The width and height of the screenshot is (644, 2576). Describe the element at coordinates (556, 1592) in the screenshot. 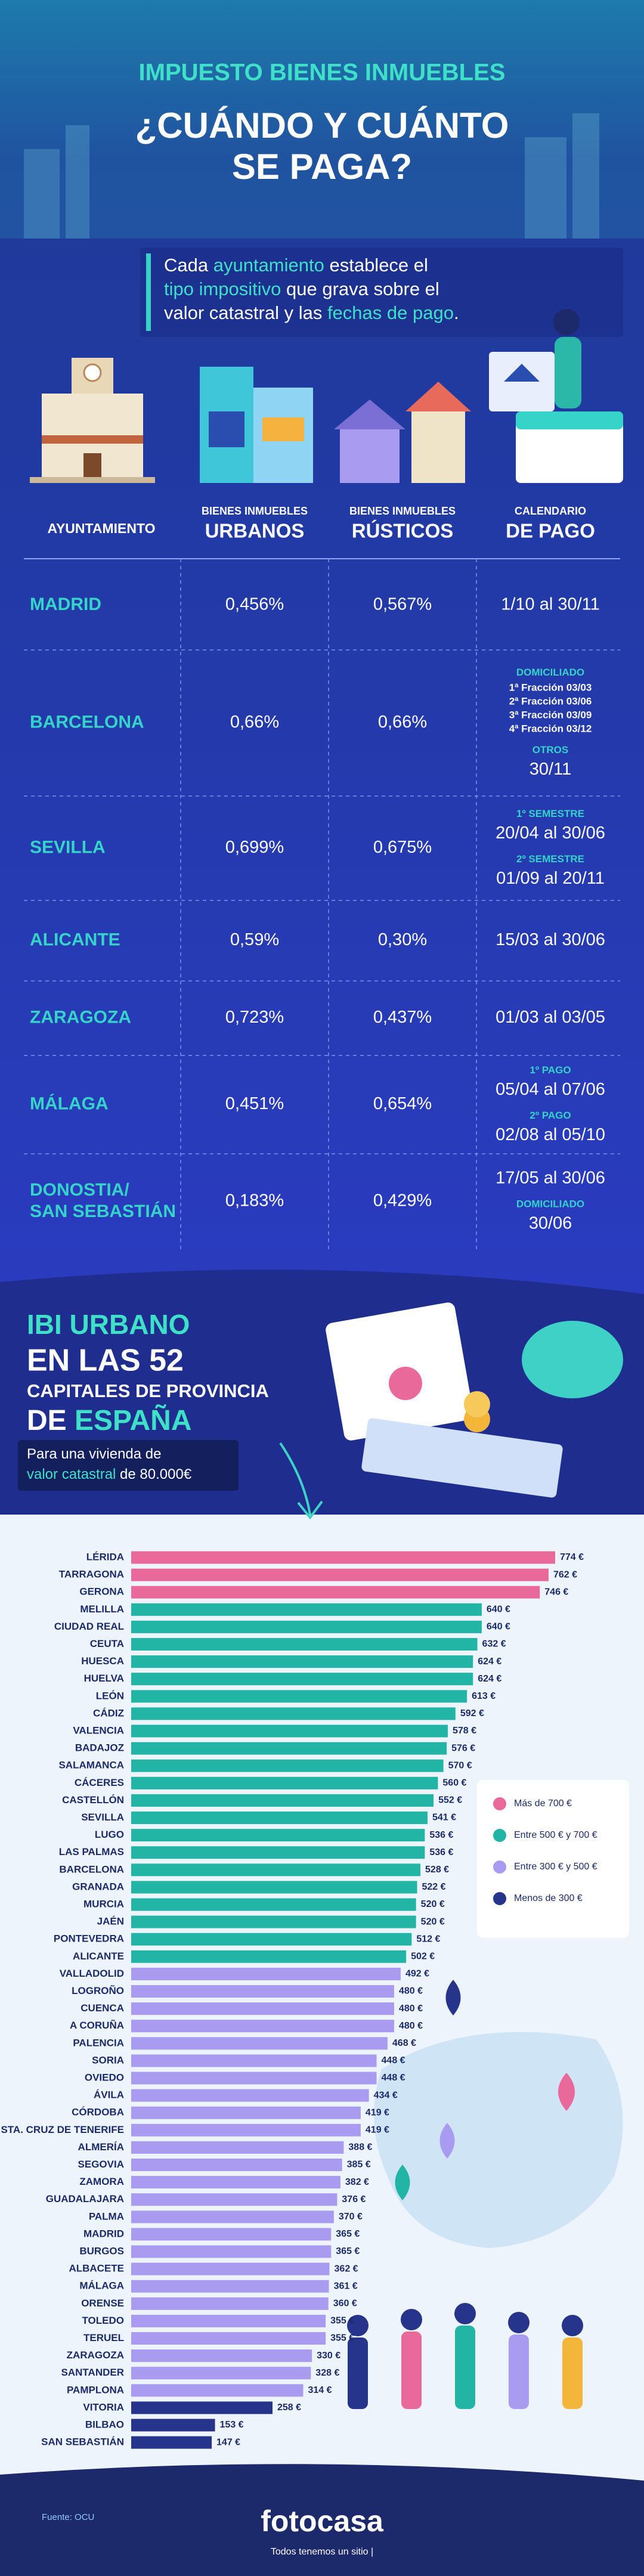

I see `value-label: 746 €` at that location.